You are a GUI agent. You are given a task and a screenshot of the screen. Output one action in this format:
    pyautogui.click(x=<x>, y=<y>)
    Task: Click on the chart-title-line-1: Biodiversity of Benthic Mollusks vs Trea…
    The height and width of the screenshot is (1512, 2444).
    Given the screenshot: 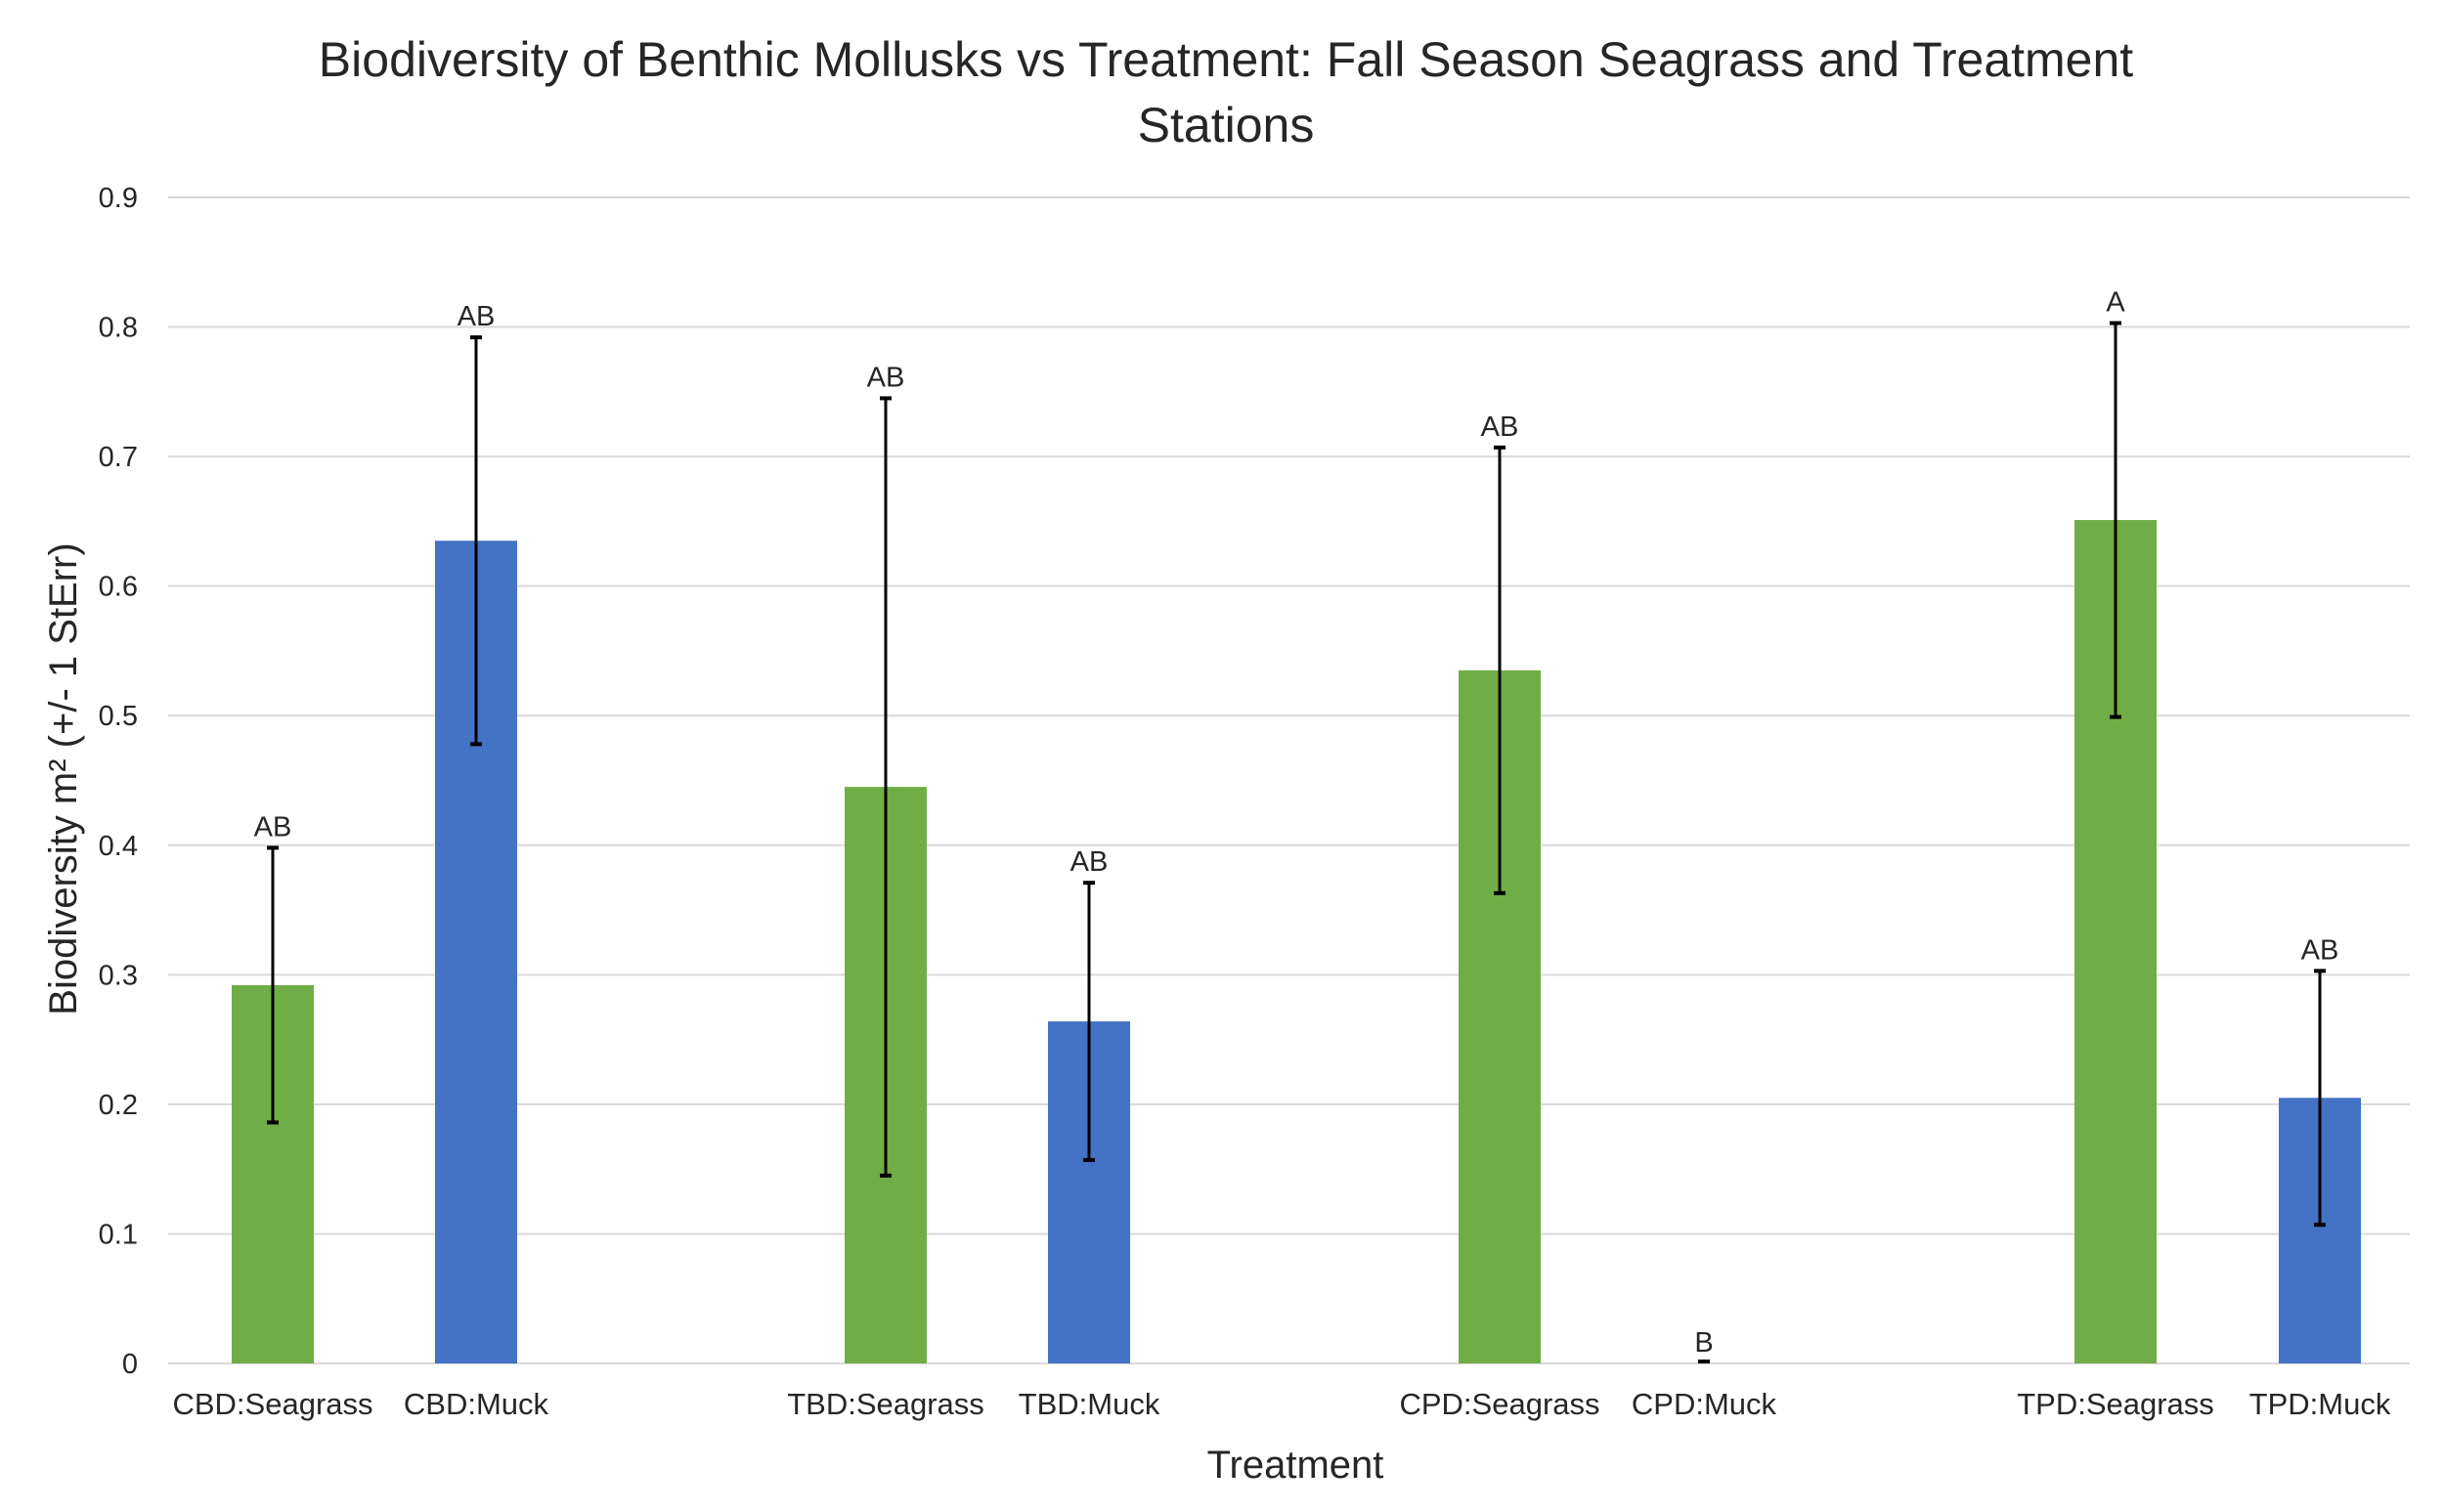 What is the action you would take?
    pyautogui.click(x=1226, y=59)
    